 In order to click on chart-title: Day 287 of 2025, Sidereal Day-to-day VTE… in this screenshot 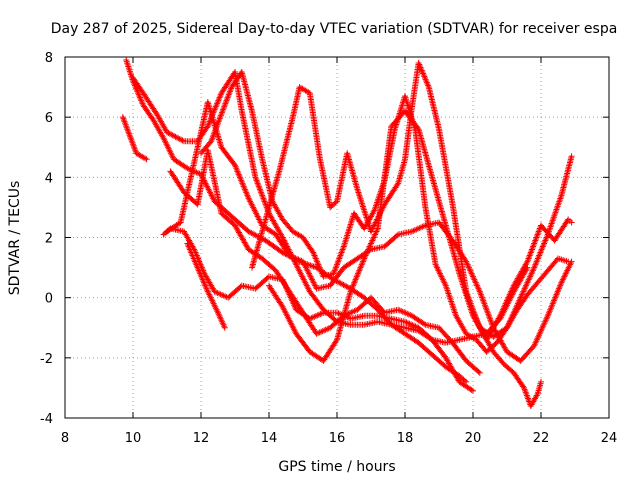, I will do `click(334, 29)`.